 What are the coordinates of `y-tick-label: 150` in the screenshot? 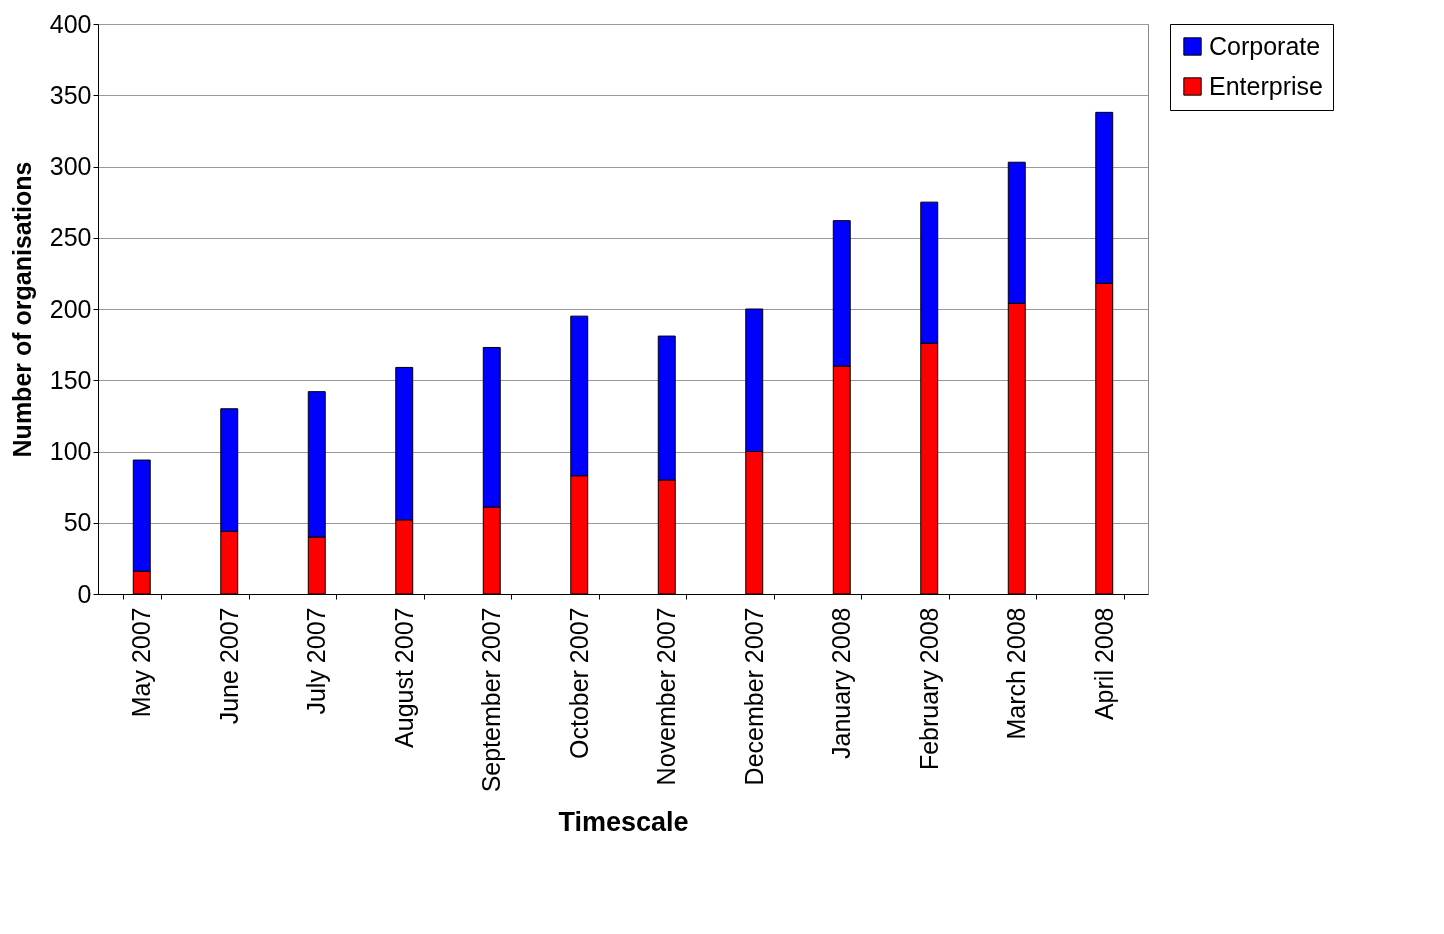 It's located at (70, 379).